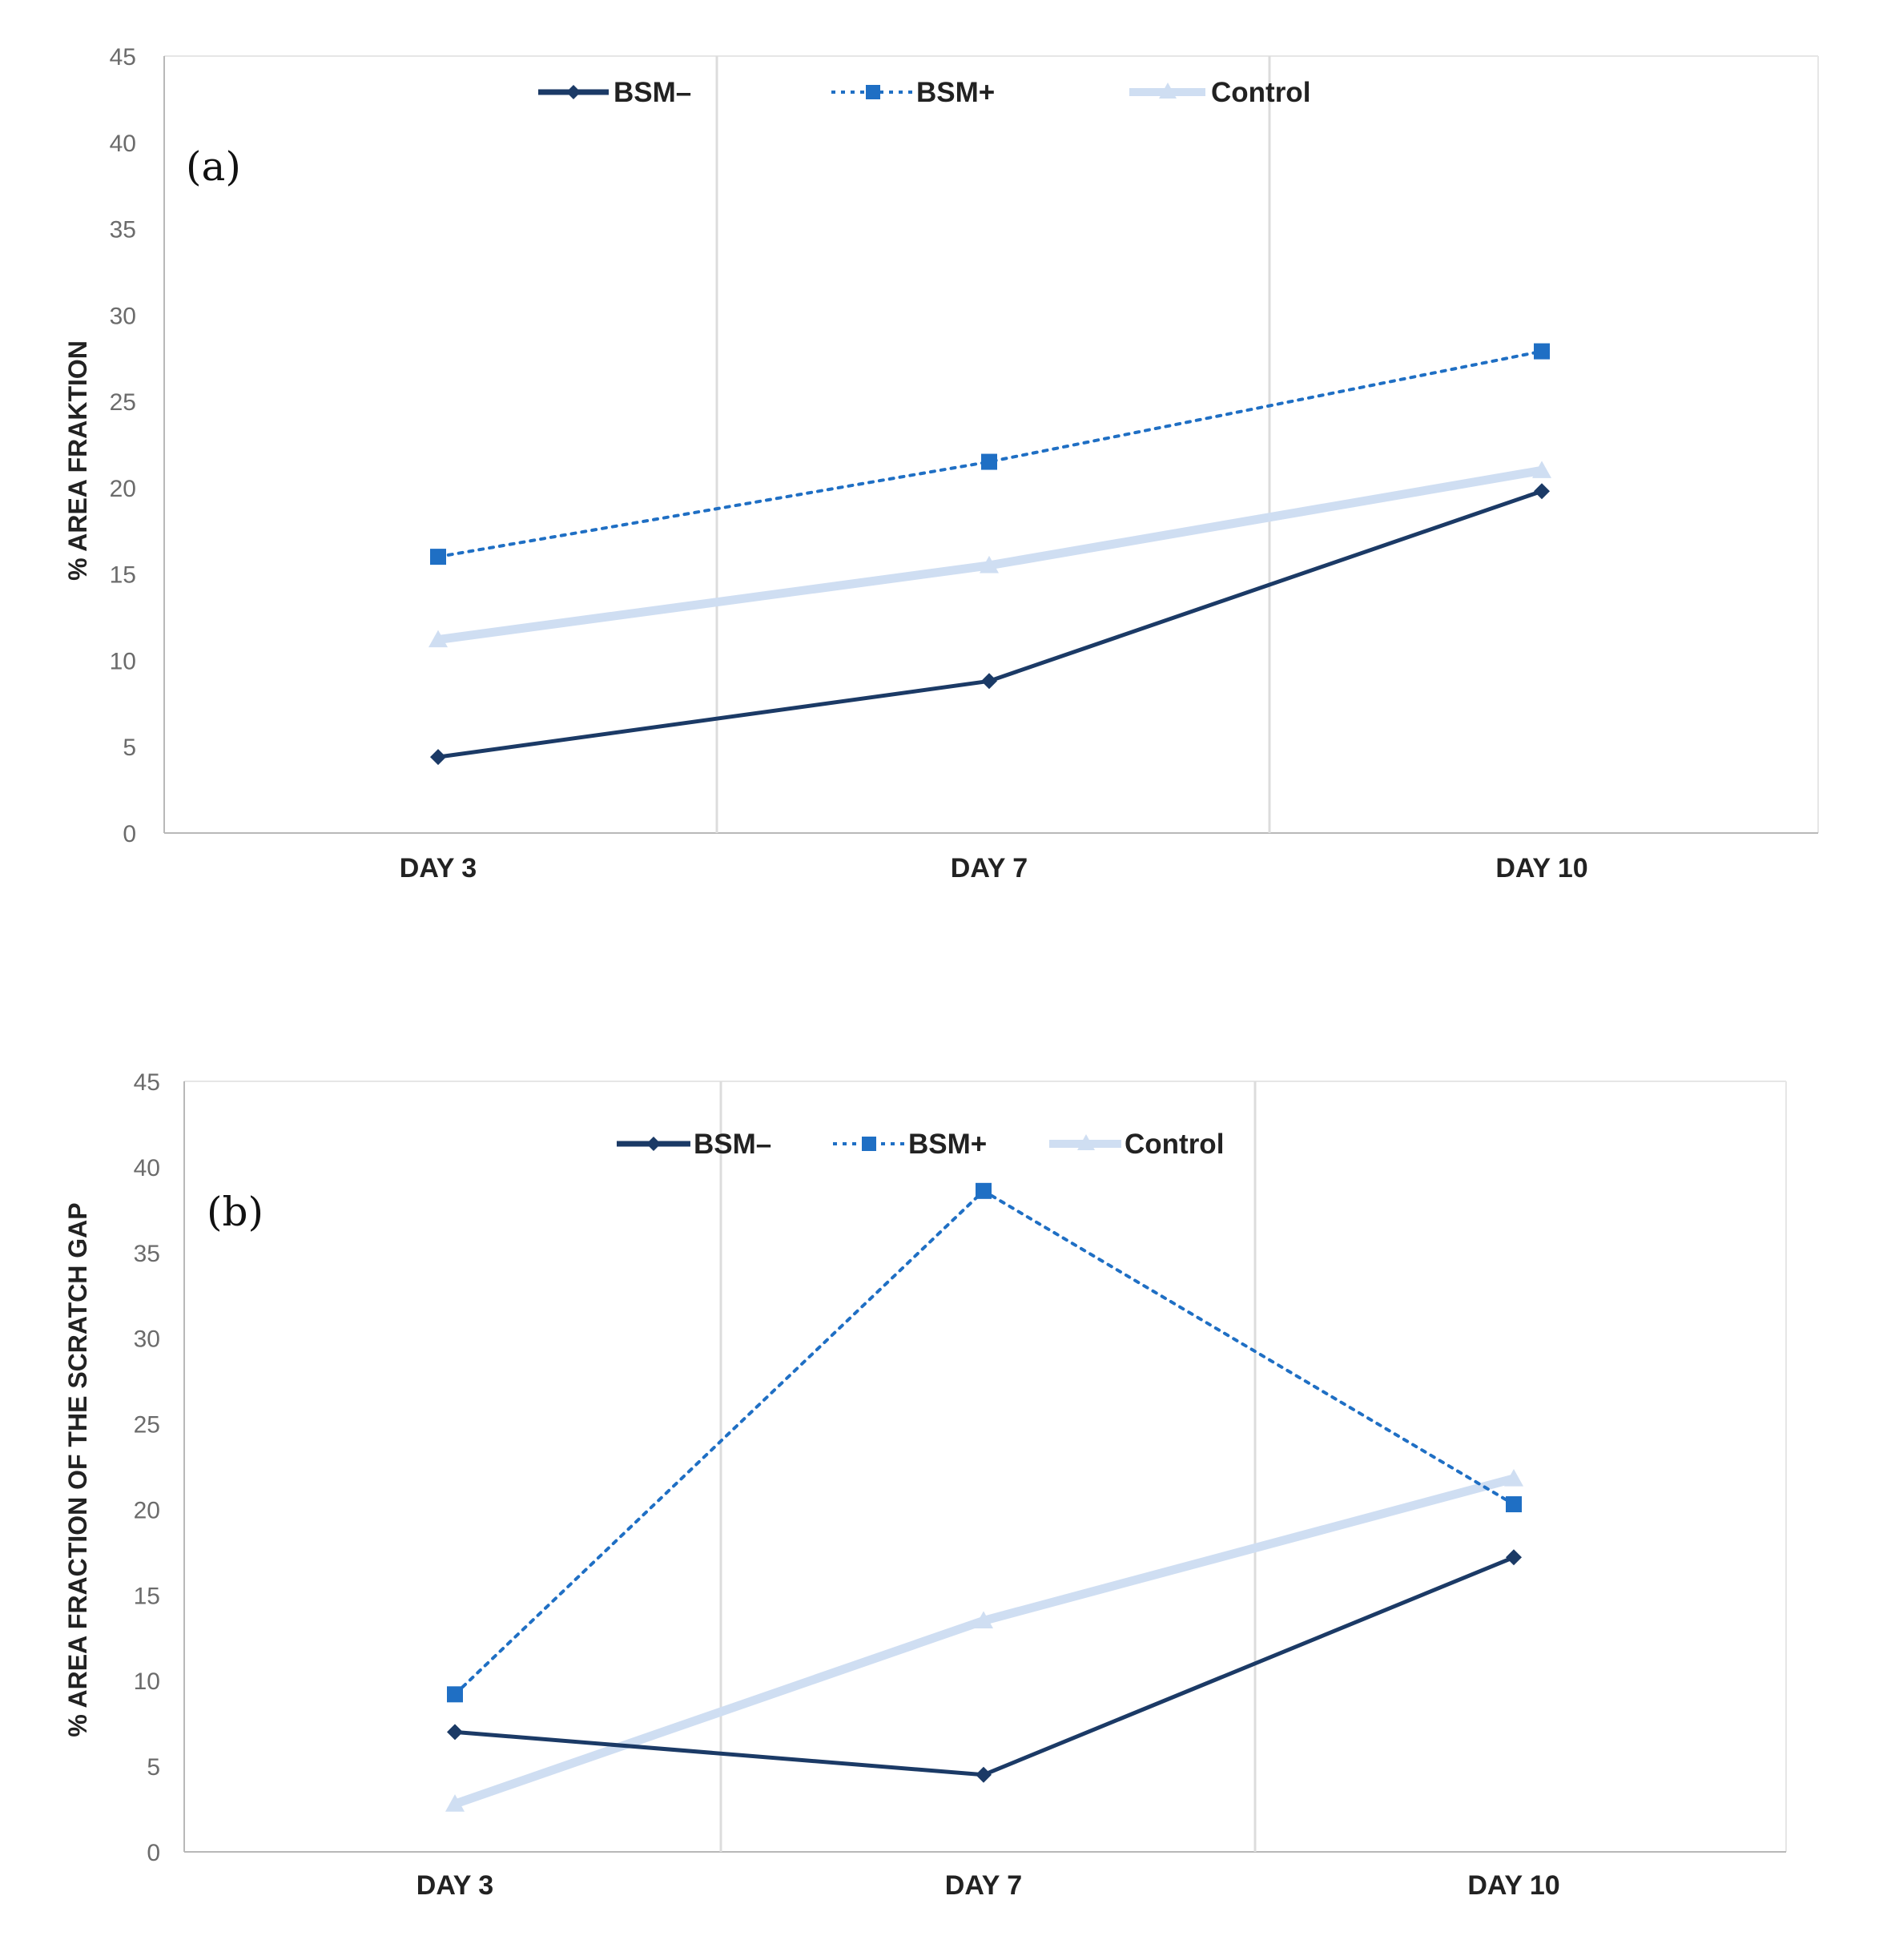  Describe the element at coordinates (77, 460) in the screenshot. I see `y-axis-label: % AREA FRAKTION` at that location.